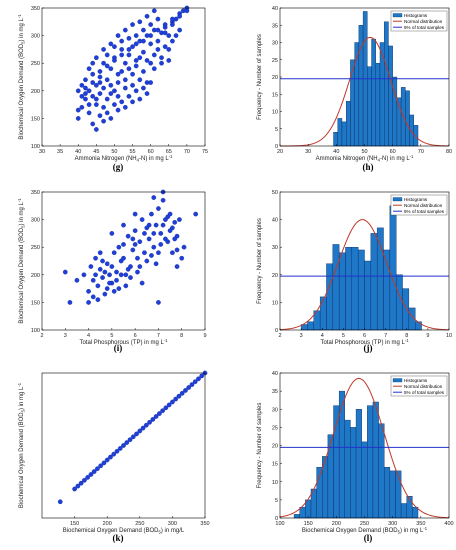 This screenshot has height=550, width=456. What do you see at coordinates (275, 44) in the screenshot?
I see `y-tick-label: 30` at bounding box center [275, 44].